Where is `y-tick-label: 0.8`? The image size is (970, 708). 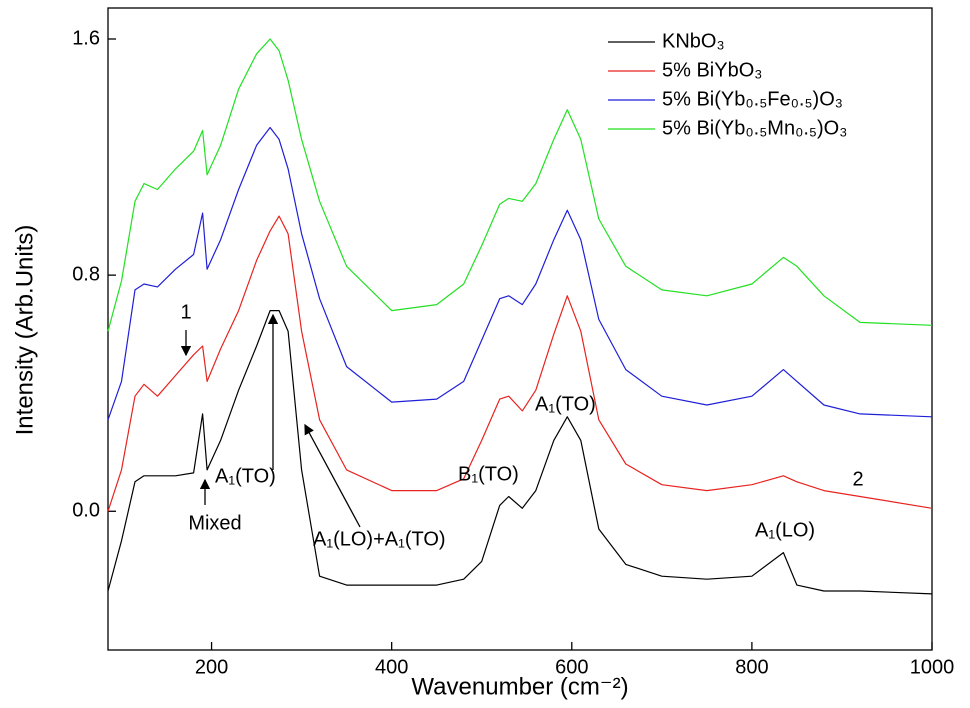
y-tick-label: 0.8 is located at coordinates (86, 274).